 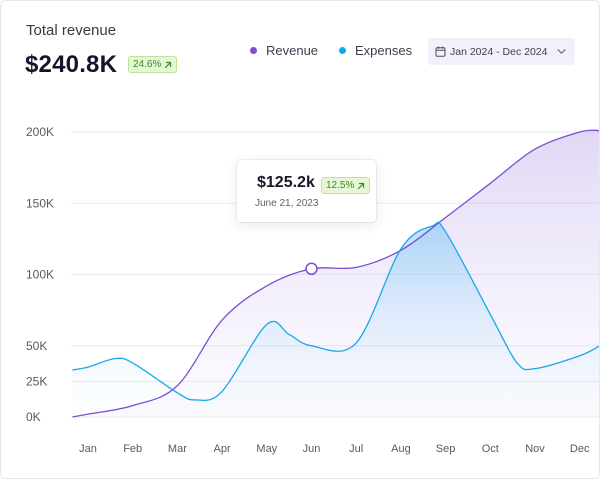 I want to click on chart-tooltip: $125.2k 12.5% June 21, 2023, so click(x=306, y=191).